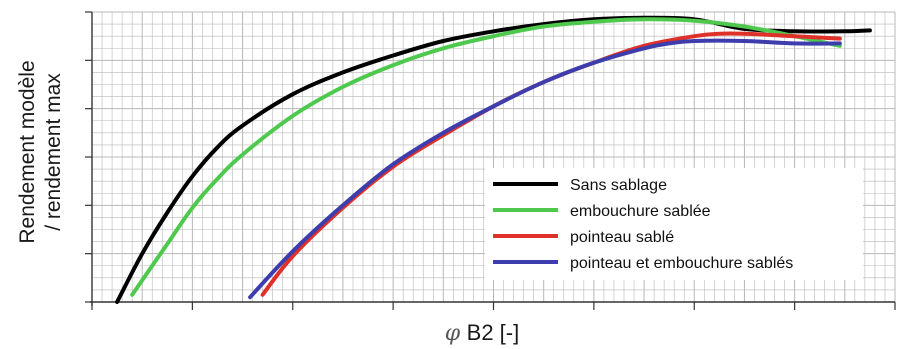 The image size is (908, 349). Describe the element at coordinates (622, 237) in the screenshot. I see `legend-label-2: pointeau sablé` at that location.